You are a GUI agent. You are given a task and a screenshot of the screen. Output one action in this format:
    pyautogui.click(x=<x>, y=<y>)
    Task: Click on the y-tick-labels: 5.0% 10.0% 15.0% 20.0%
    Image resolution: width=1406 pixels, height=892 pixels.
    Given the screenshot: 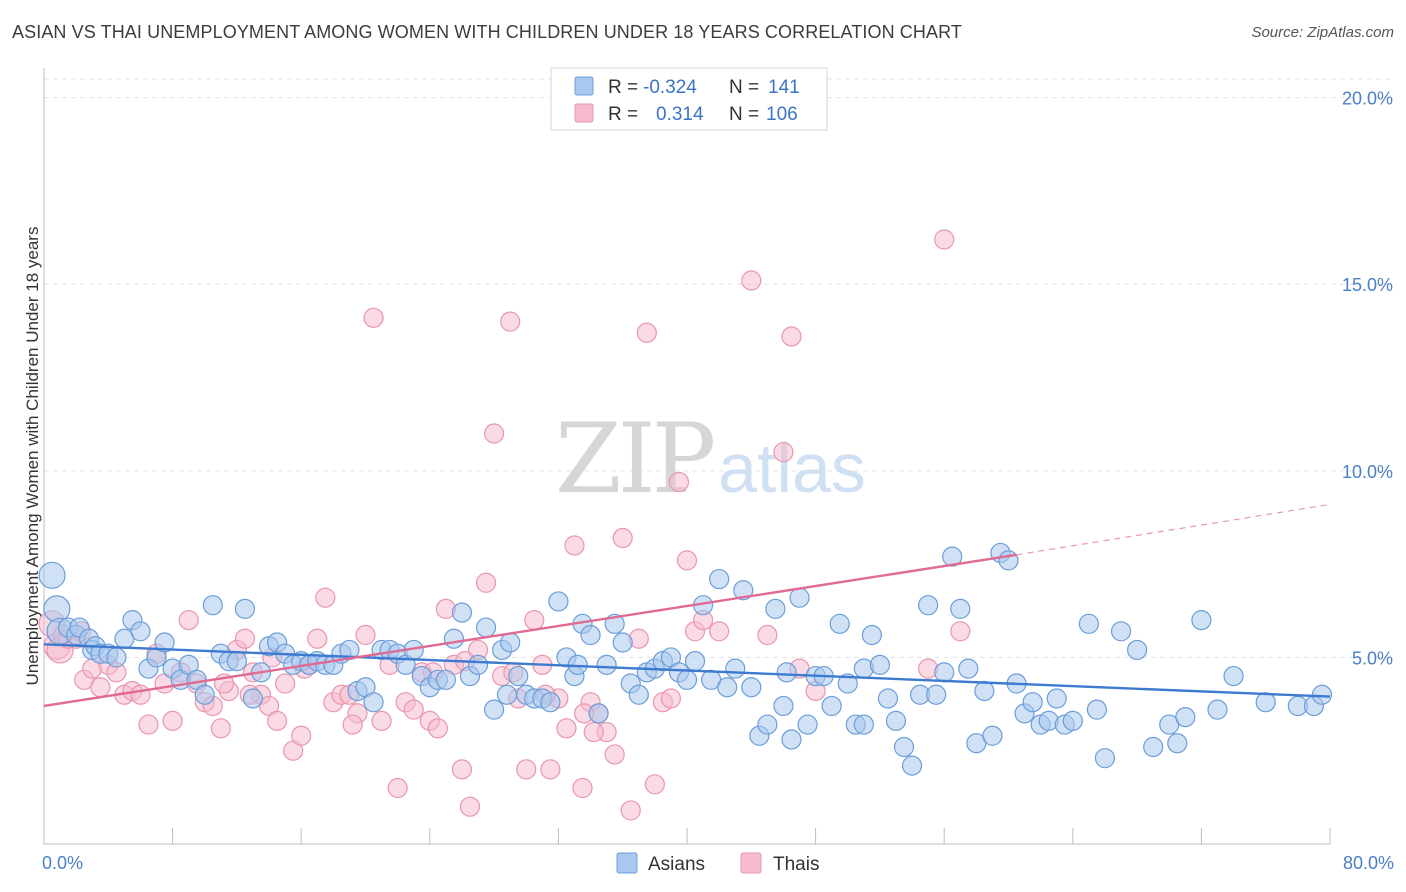 What is the action you would take?
    pyautogui.click(x=1367, y=379)
    